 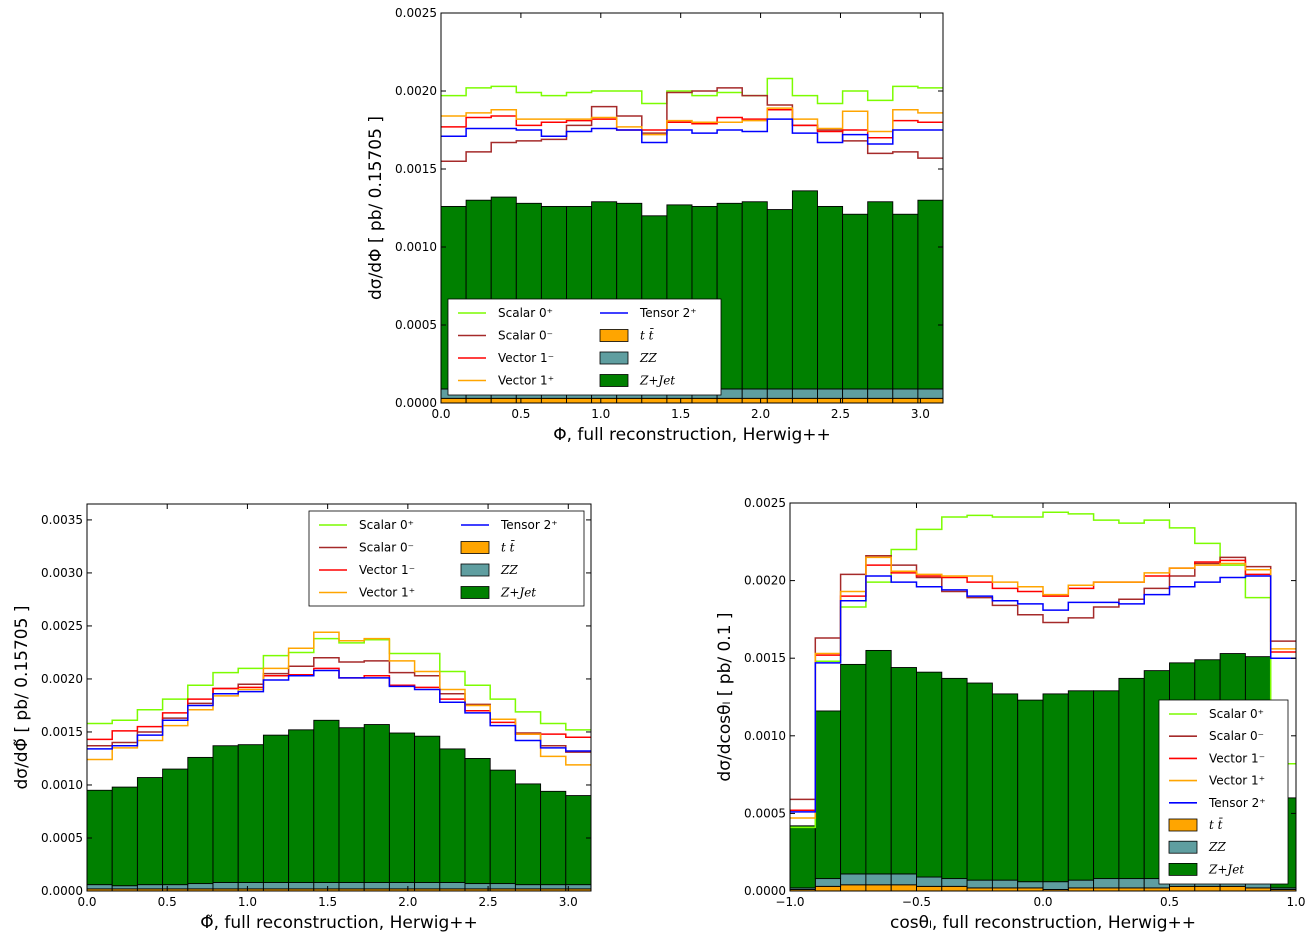 I want to click on series-line-s0m, so click(x=1043, y=678).